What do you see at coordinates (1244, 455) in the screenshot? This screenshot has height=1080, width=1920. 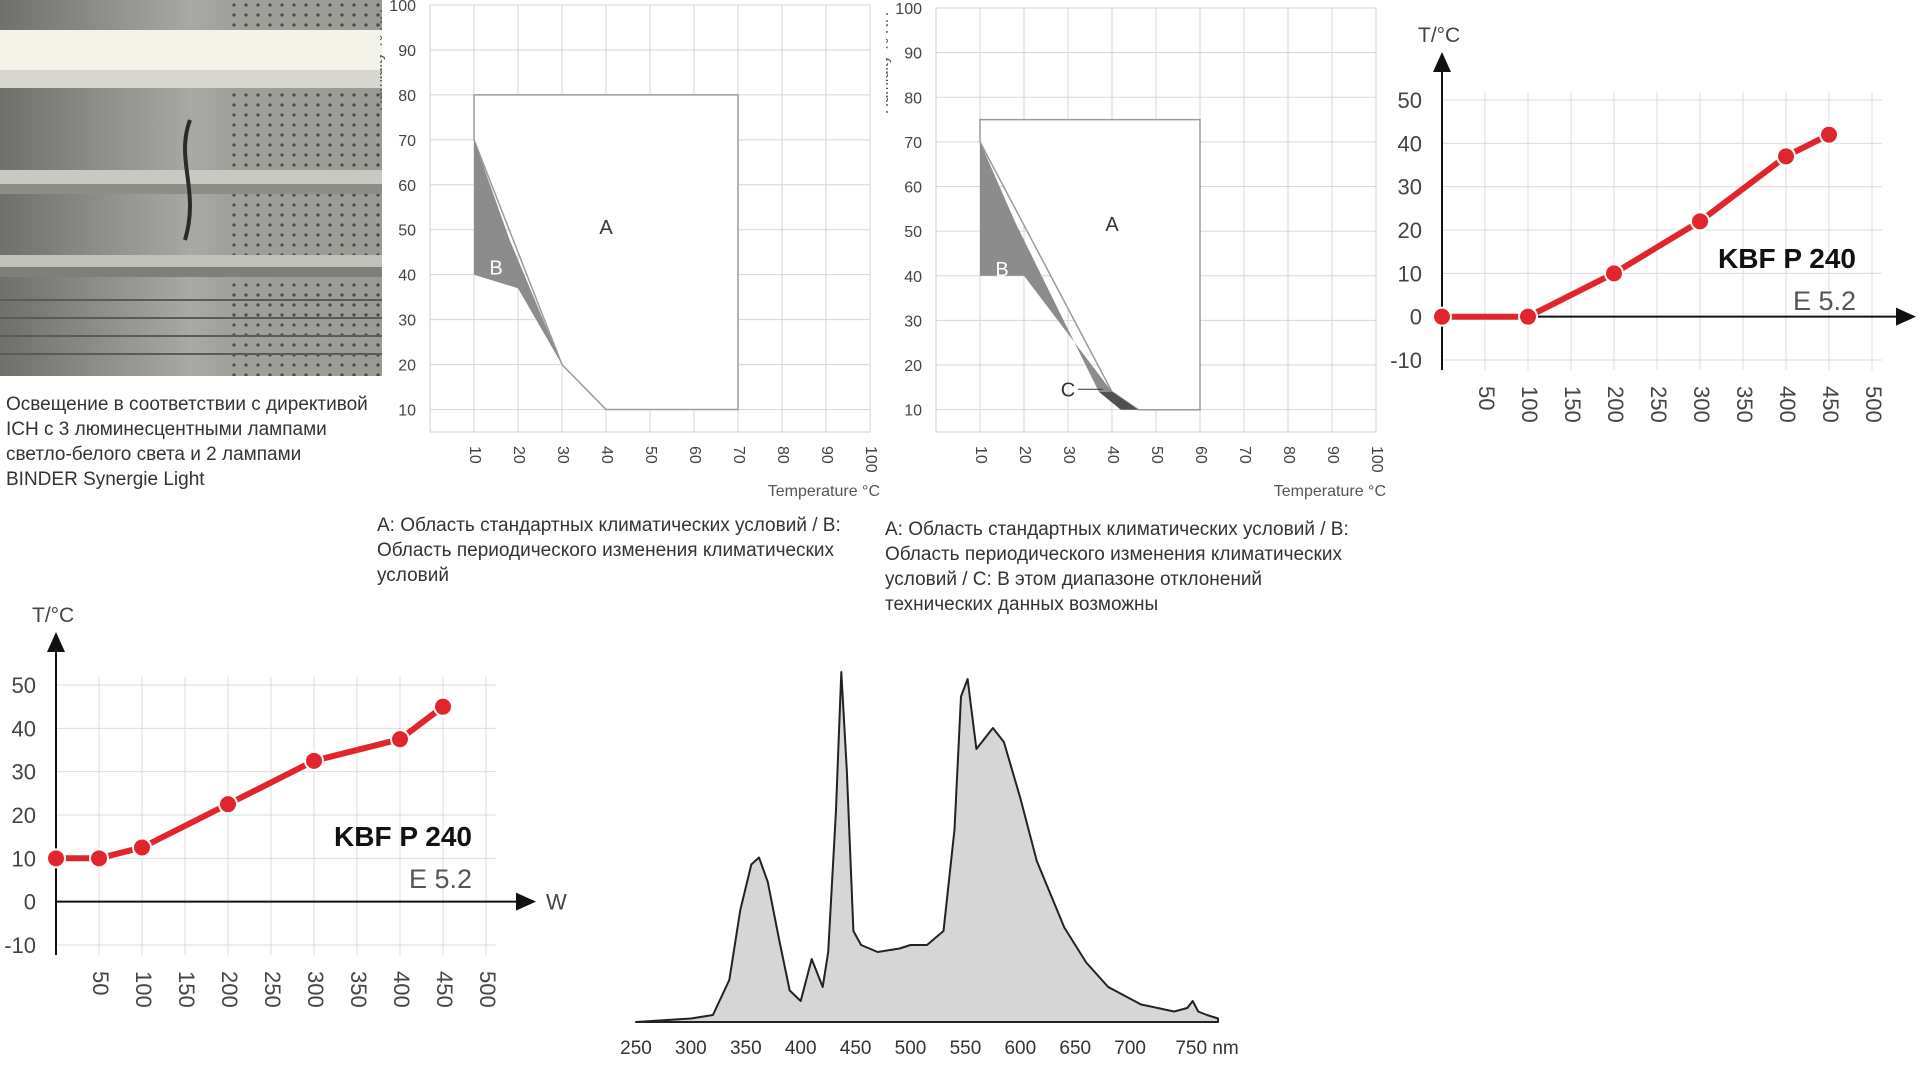 I see `x-tick-label: 70` at bounding box center [1244, 455].